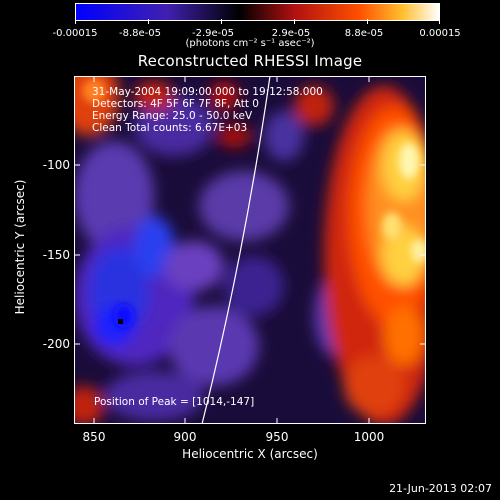 This screenshot has height=500, width=500. Describe the element at coordinates (369, 437) in the screenshot. I see `x-tick-label: 1000` at that location.